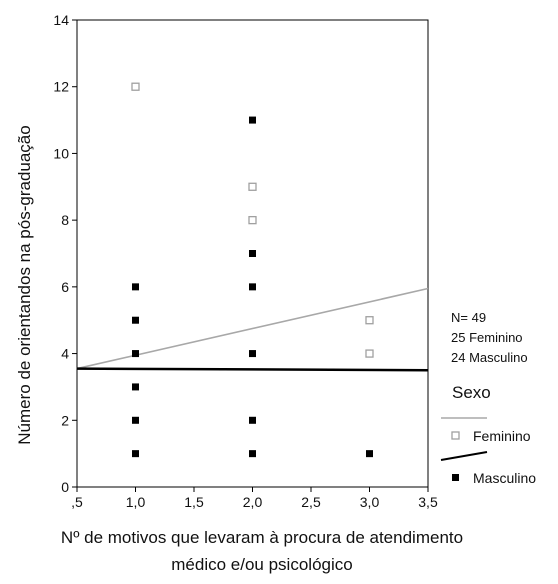  I want to click on x-tick-label: 1,5, so click(194, 502).